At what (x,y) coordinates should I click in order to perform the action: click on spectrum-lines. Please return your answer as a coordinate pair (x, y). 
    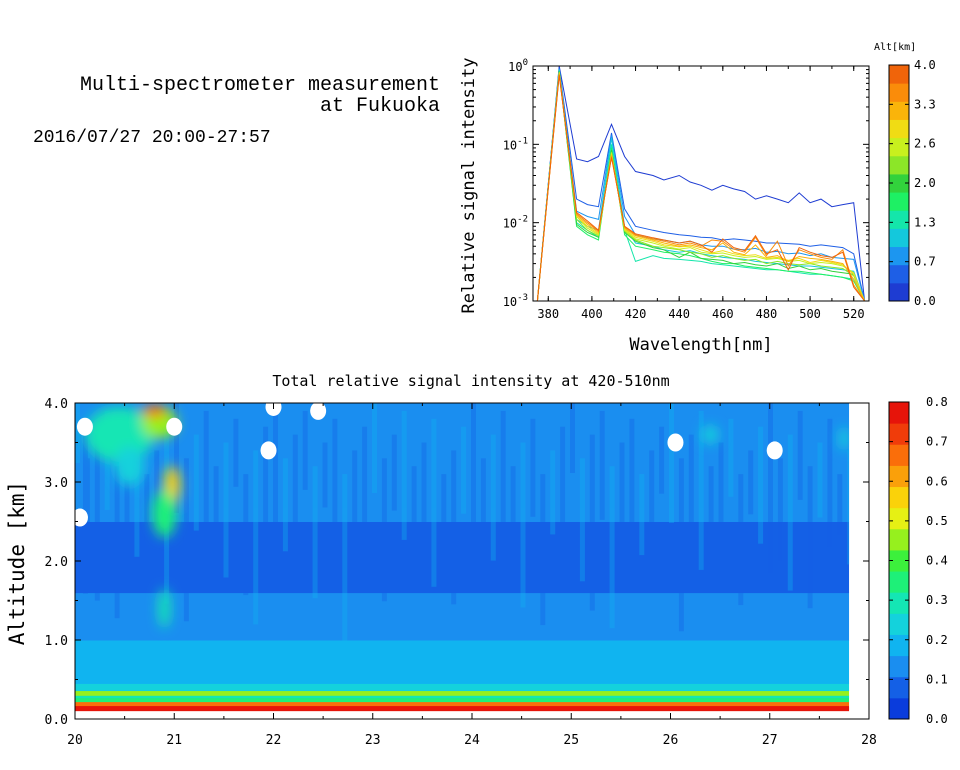
    Looking at the image, I should click on (701, 183).